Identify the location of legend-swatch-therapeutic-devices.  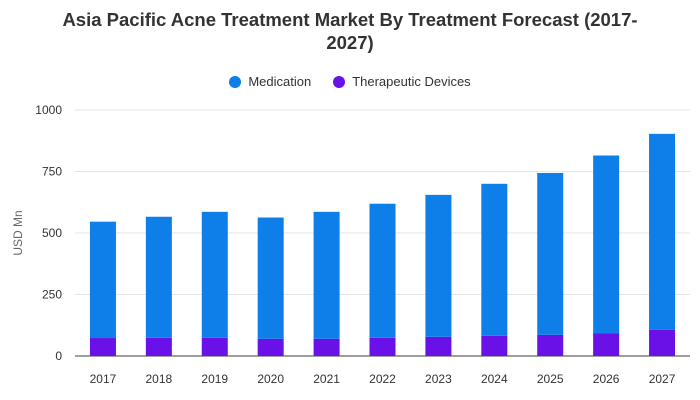
(339, 81).